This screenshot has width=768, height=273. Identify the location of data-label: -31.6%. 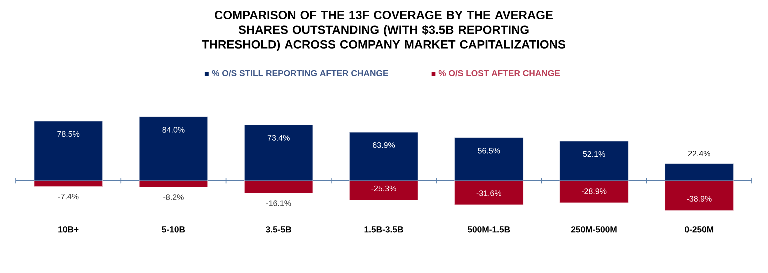
(489, 193).